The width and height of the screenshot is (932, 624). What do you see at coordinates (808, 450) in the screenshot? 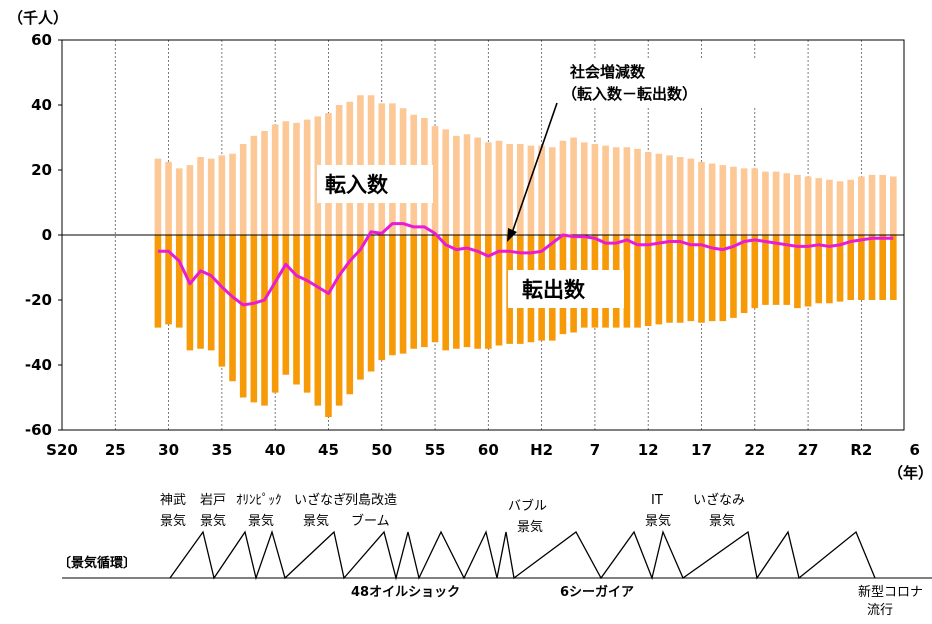
I see `x-tick-label: 27` at bounding box center [808, 450].